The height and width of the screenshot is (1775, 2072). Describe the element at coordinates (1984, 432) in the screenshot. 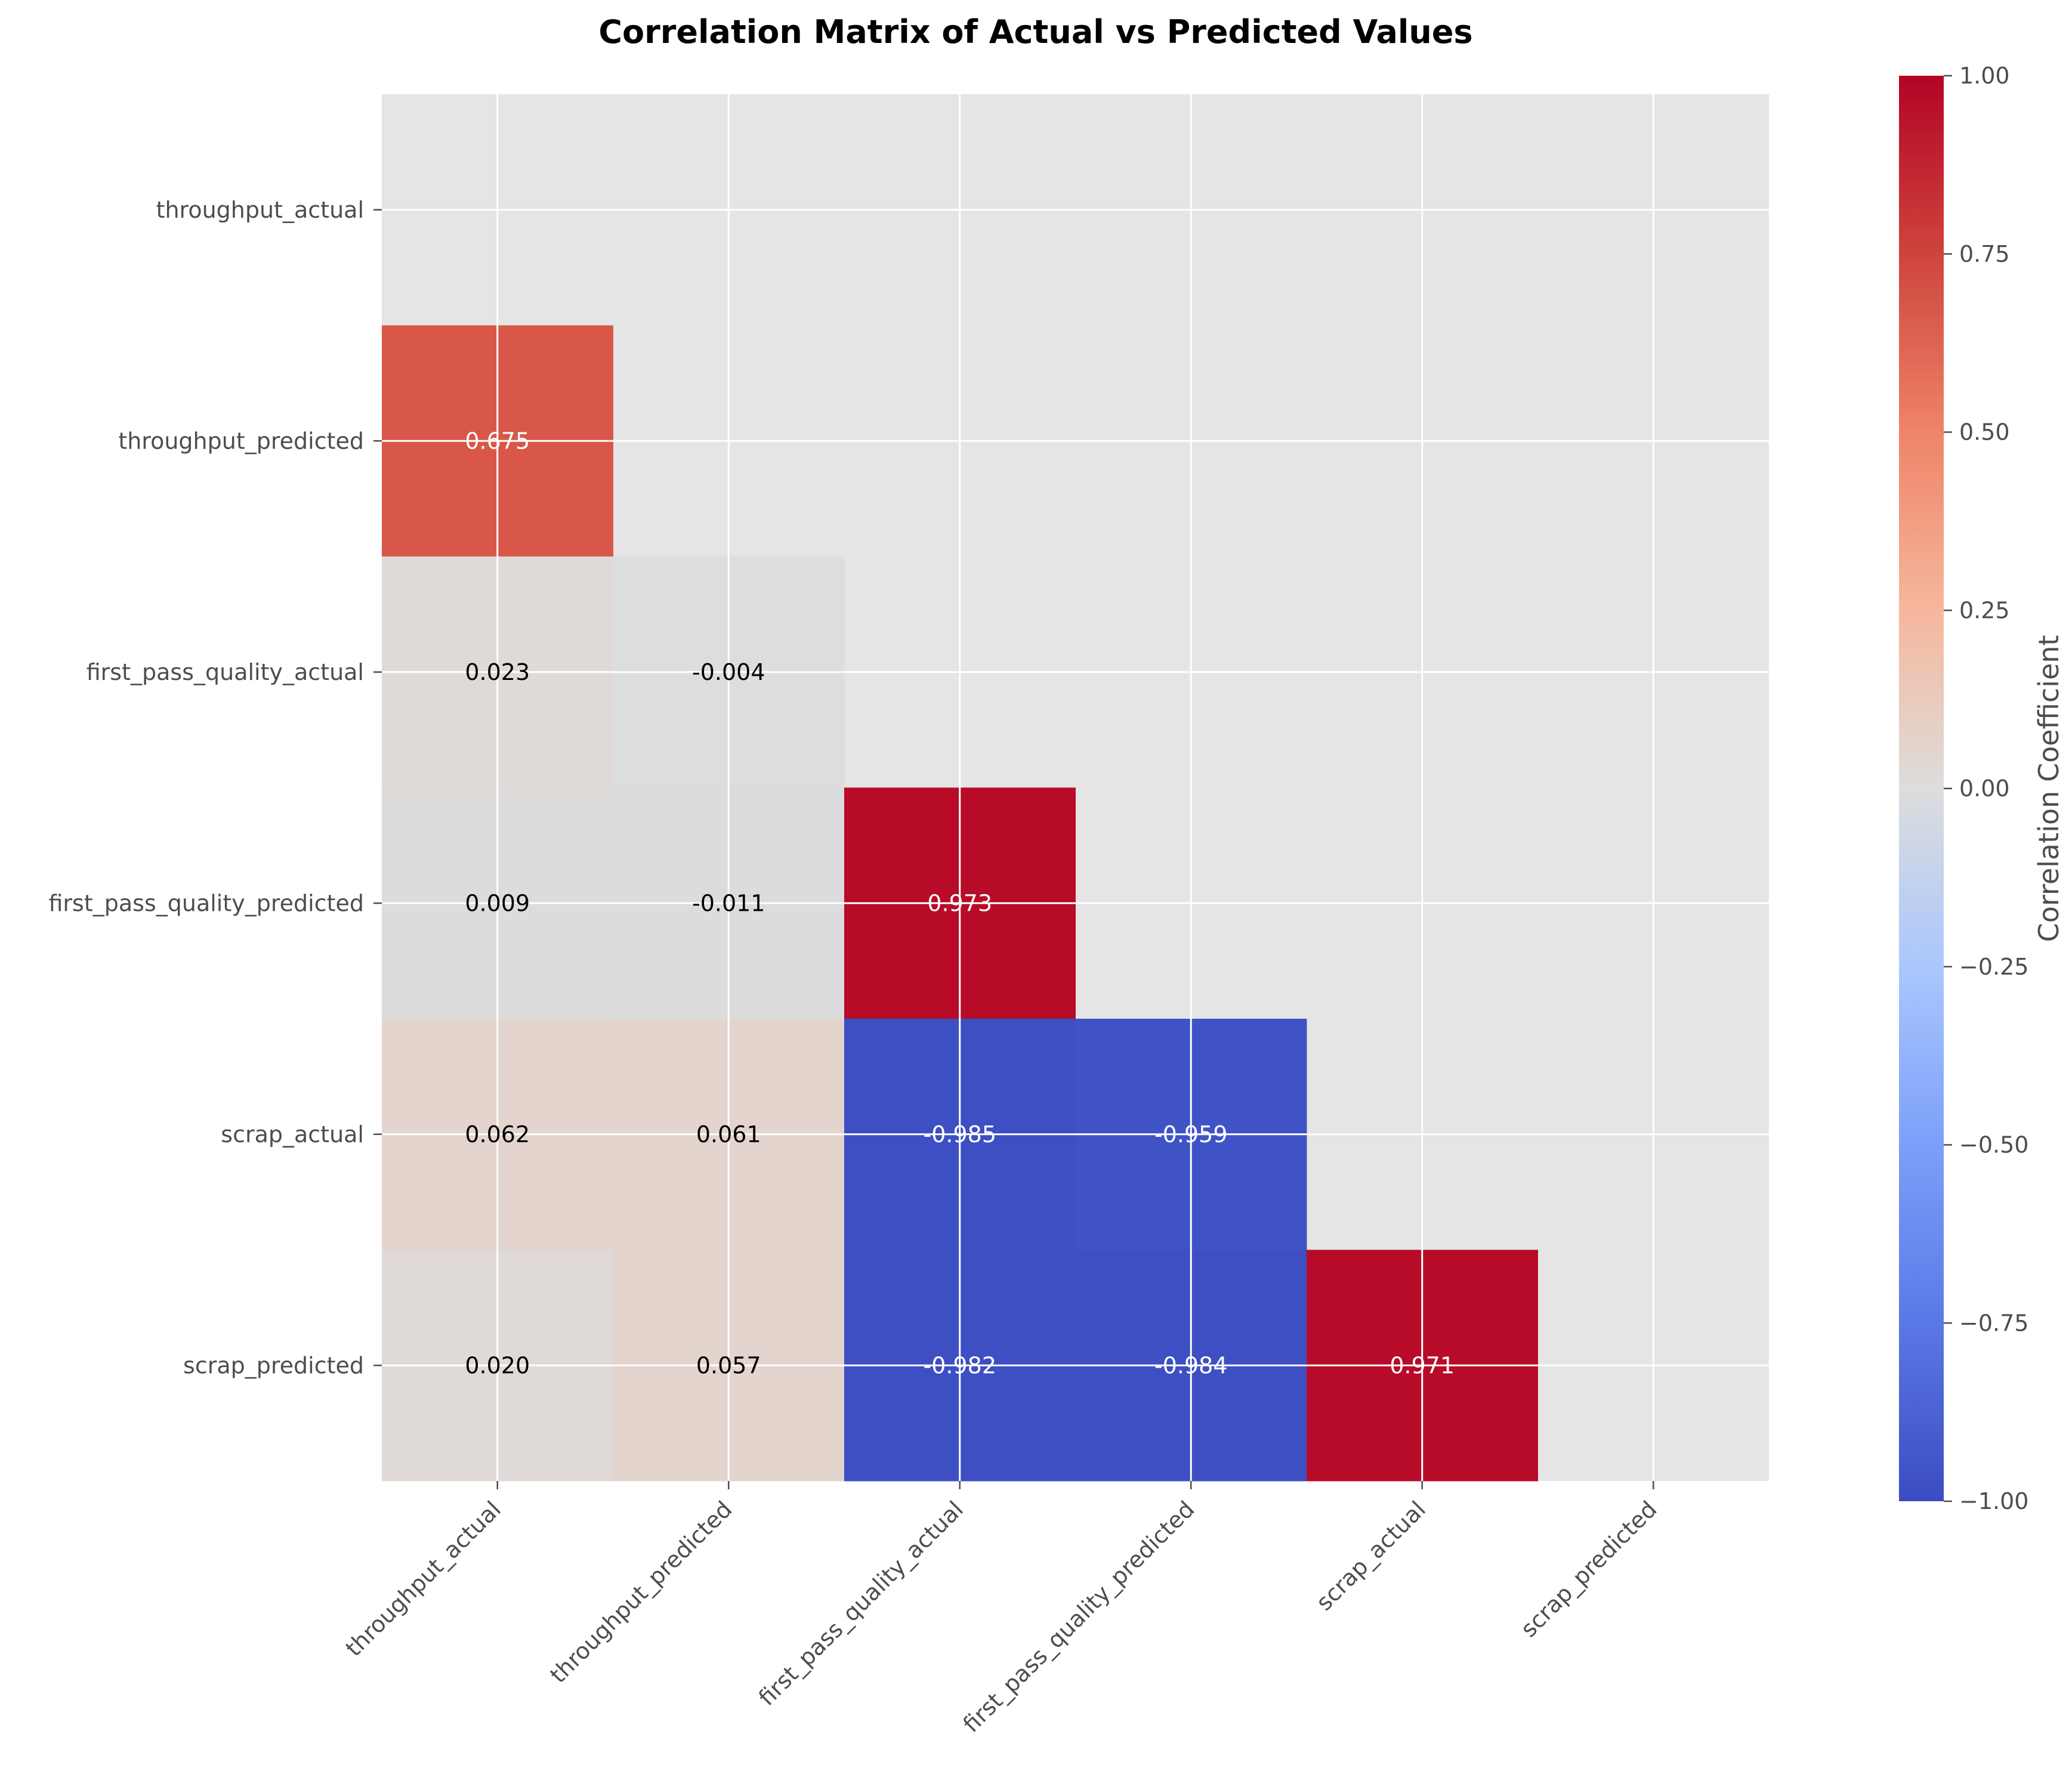

I see `colorbar-tick-label: 0.50` at that location.